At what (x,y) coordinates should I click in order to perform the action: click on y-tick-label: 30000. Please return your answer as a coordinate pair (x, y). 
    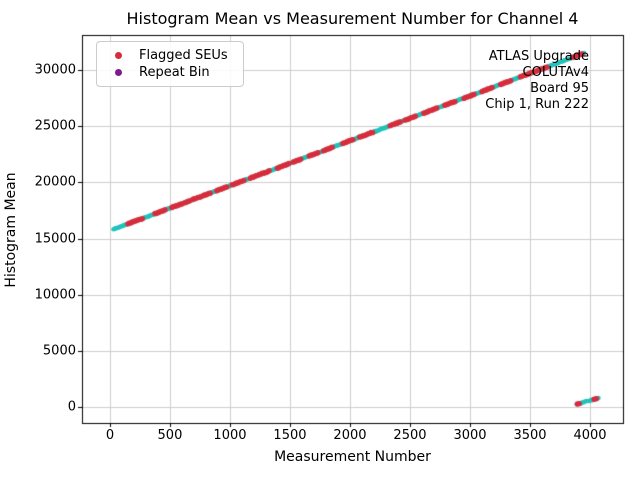
    Looking at the image, I should click on (55, 70).